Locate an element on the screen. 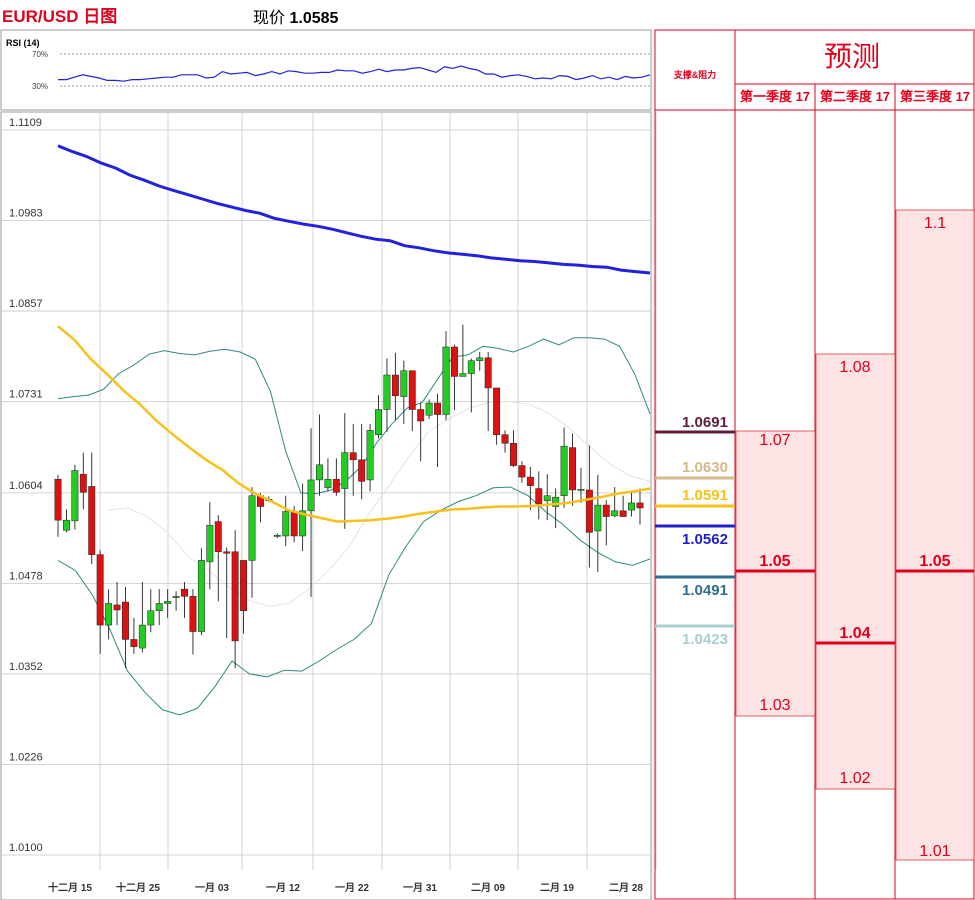 This screenshot has height=900, width=975. rsi-30-label: 30% is located at coordinates (40, 86).